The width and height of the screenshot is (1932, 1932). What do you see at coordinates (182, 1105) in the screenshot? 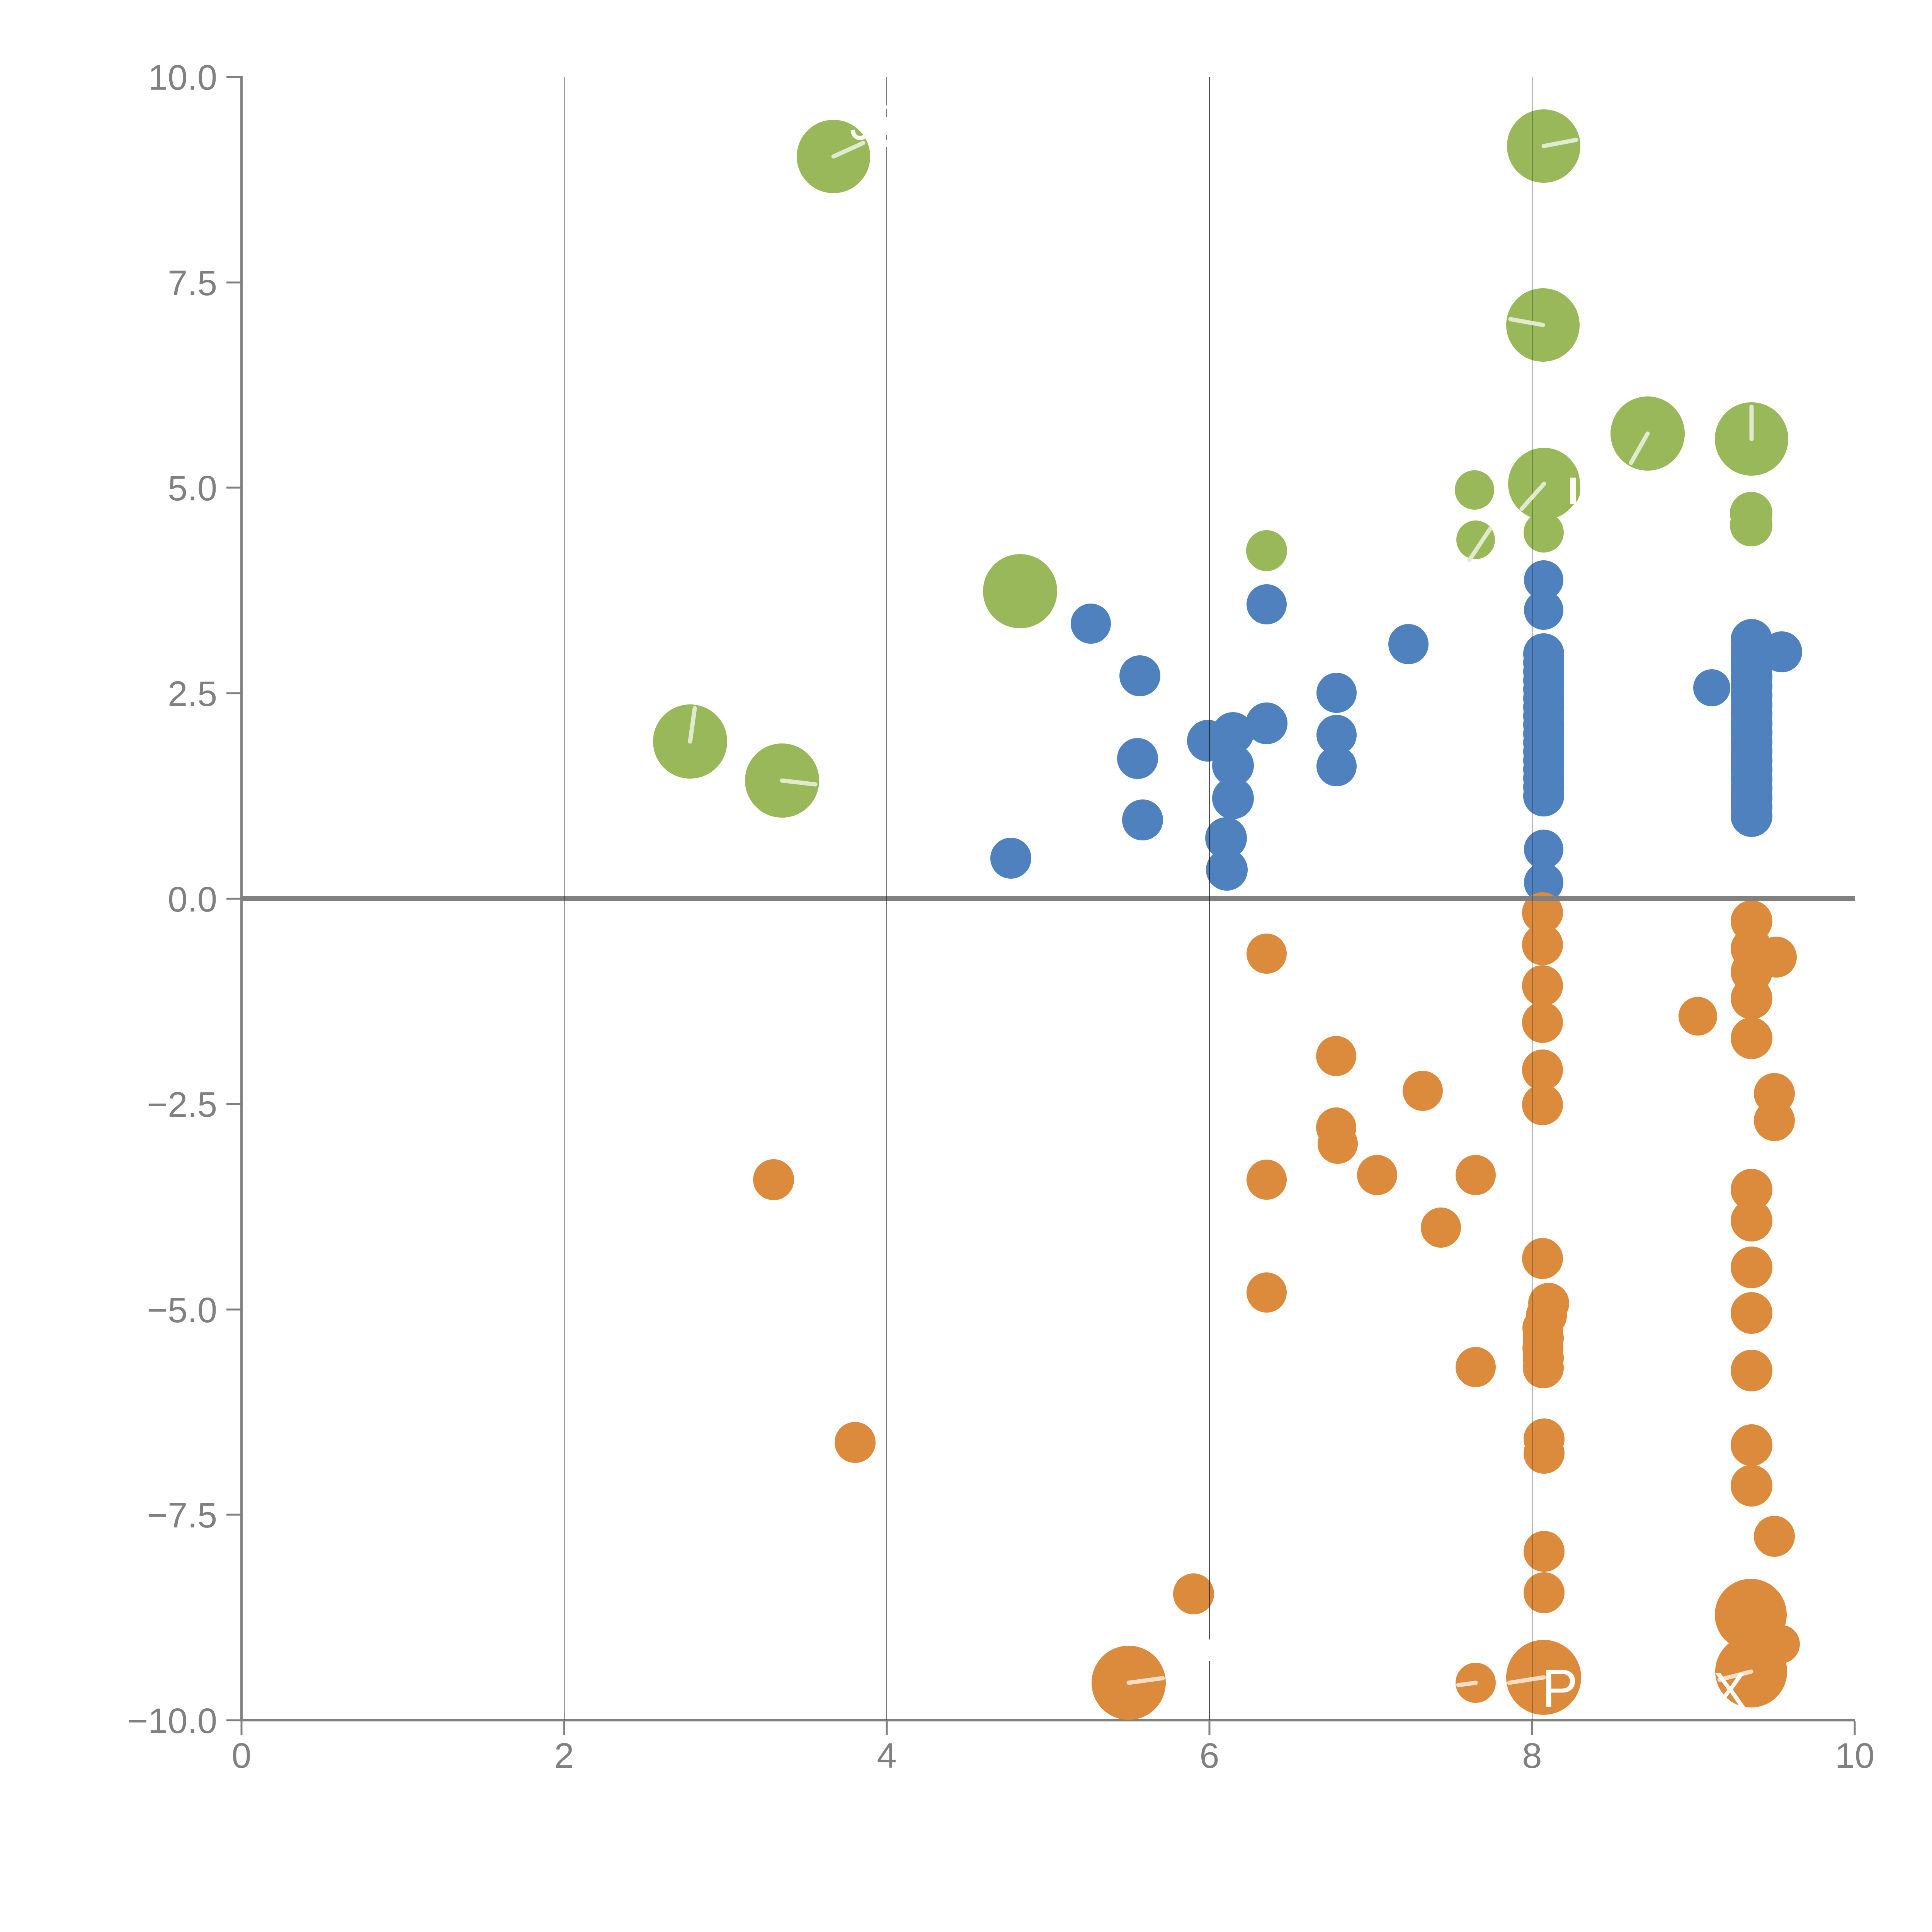
I see `svg-text: −2.5` at bounding box center [182, 1105].